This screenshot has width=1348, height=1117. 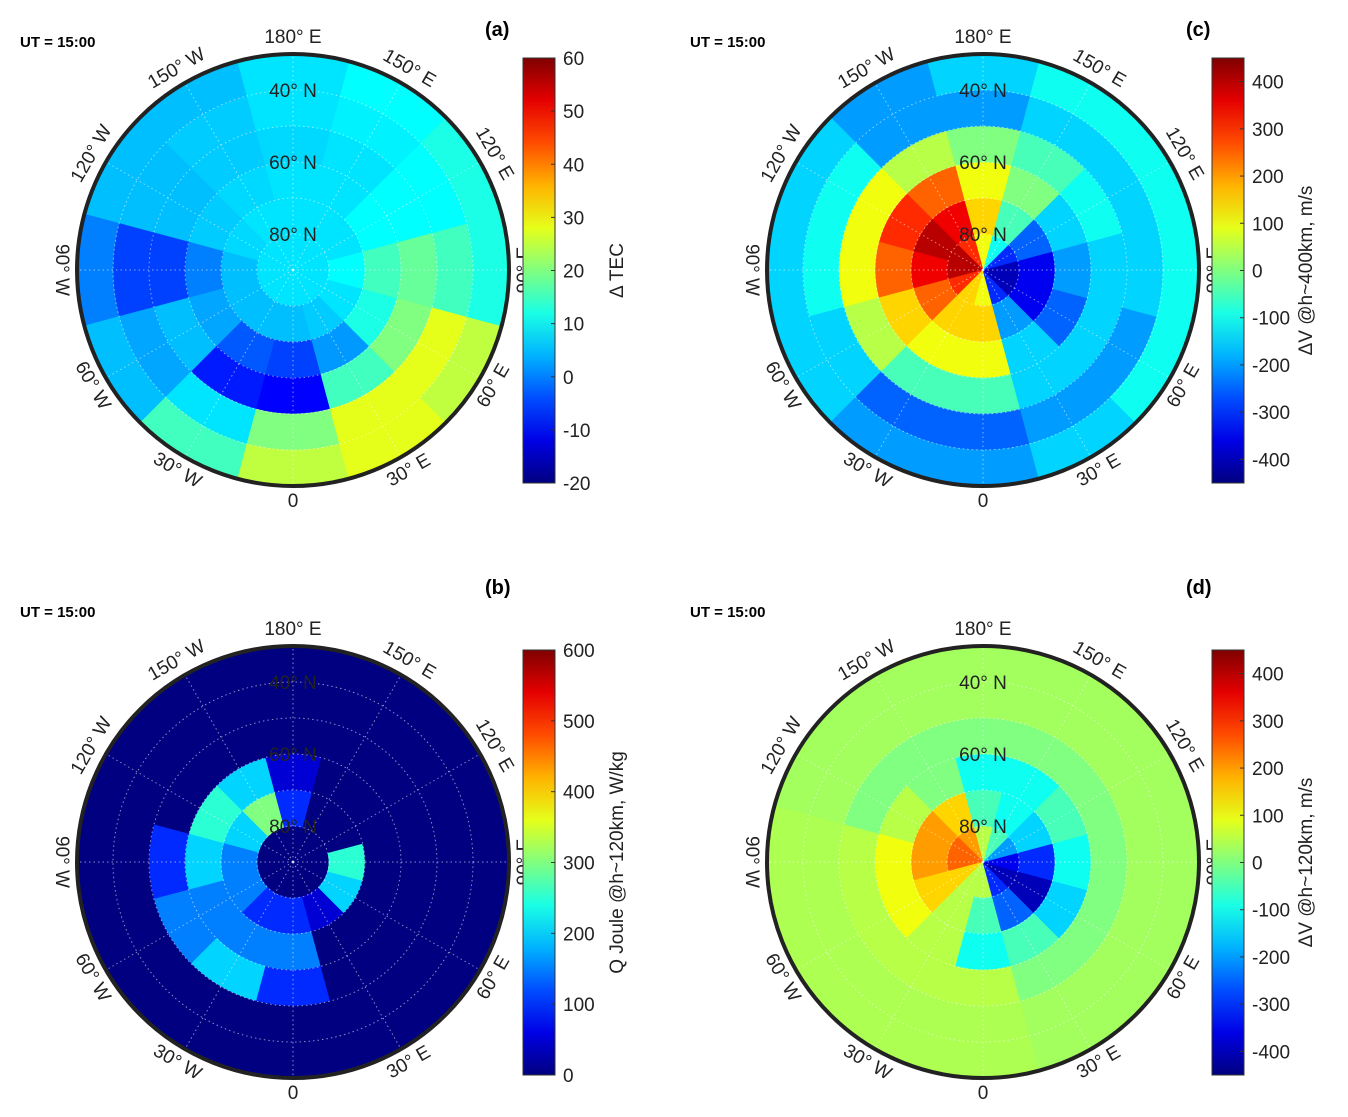 I want to click on colorbar-tick-label: -20, so click(x=576, y=484).